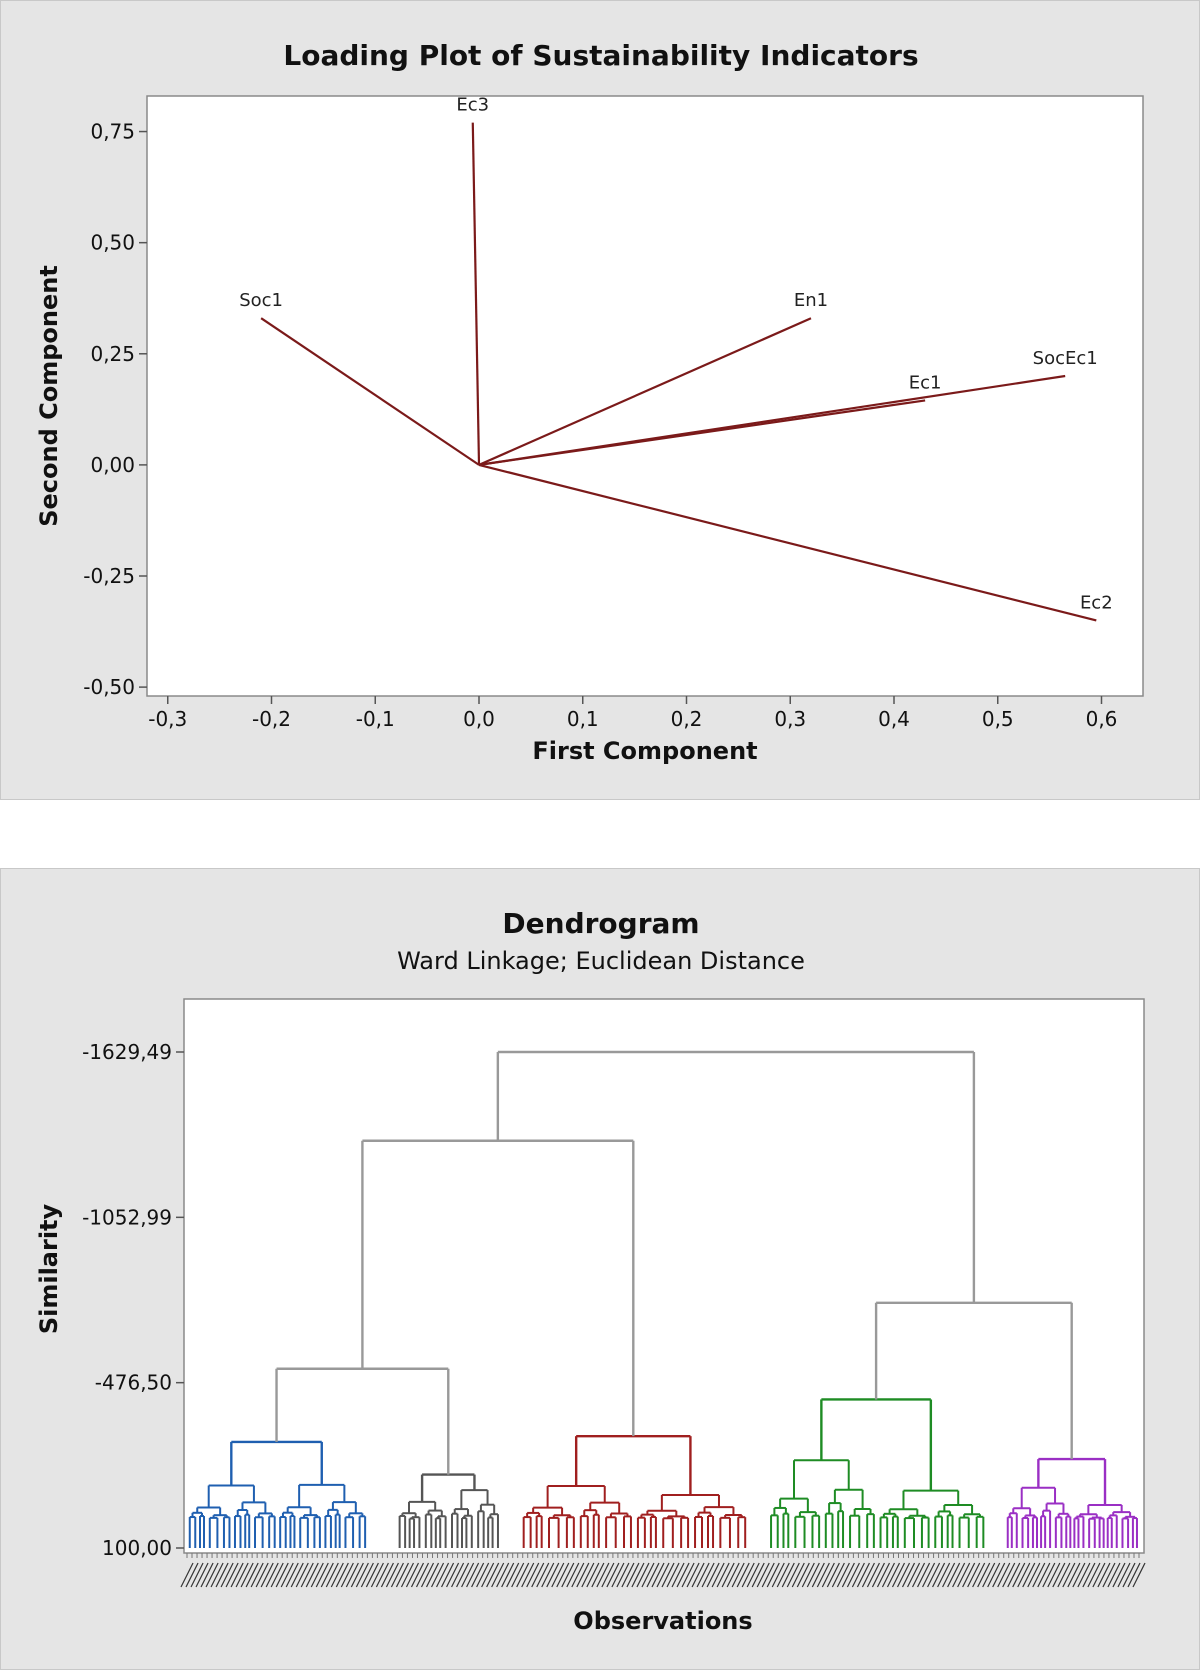 Image resolution: width=1200 pixels, height=1671 pixels. What do you see at coordinates (702, 432) in the screenshot?
I see `loading-vector-ec1` at bounding box center [702, 432].